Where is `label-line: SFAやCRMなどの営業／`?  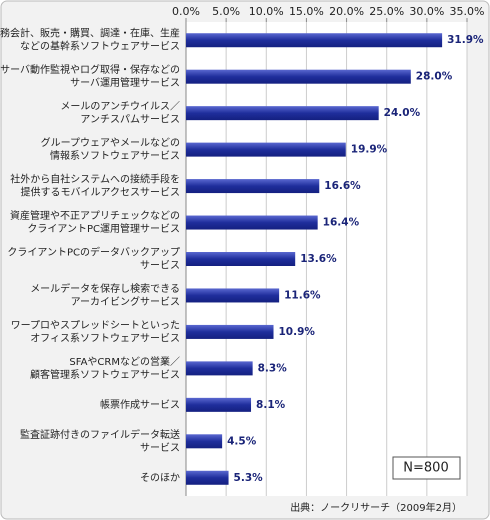
label-line: SFAやCRMなどの営業／ is located at coordinates (124, 361).